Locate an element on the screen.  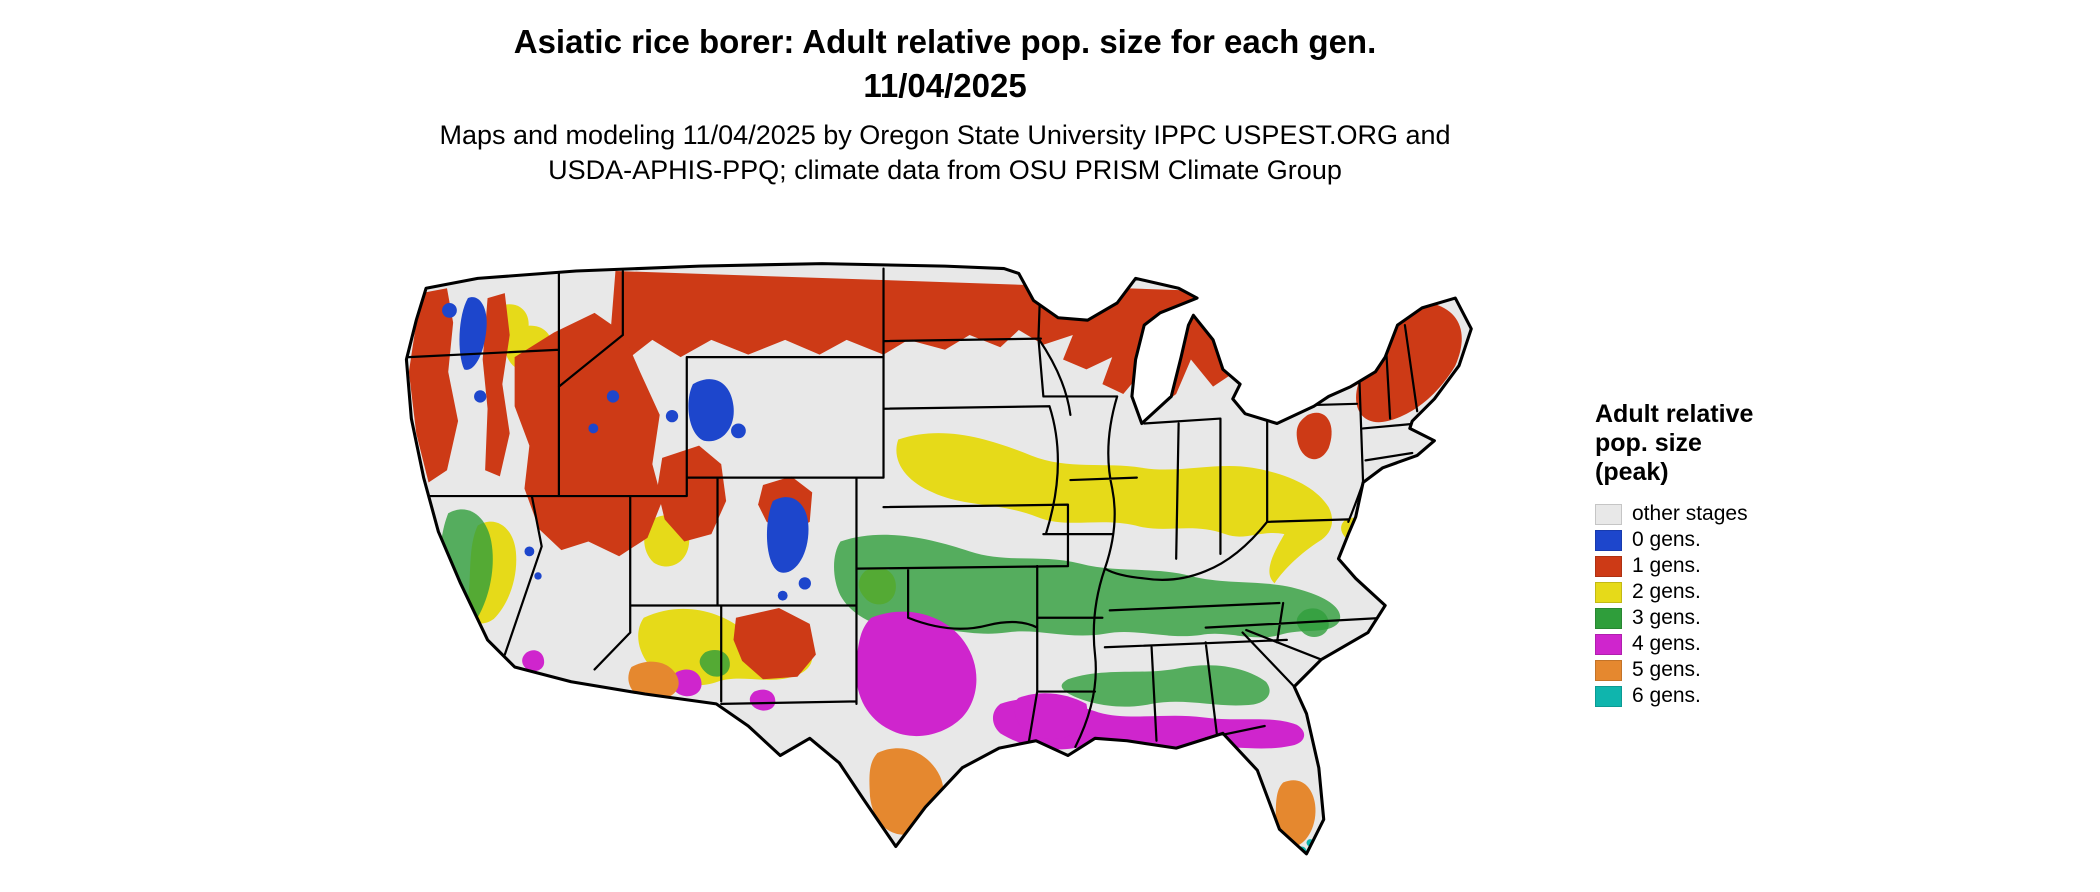
legend-item-label: 4 gens. is located at coordinates (1666, 643).